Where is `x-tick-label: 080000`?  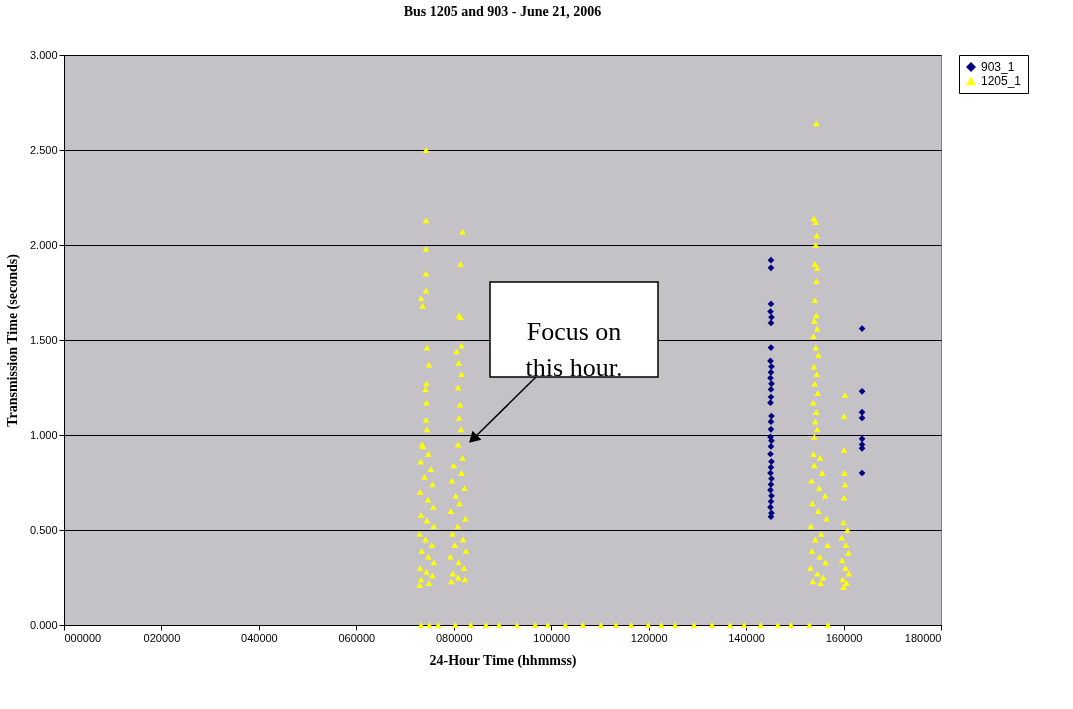 x-tick-label: 080000 is located at coordinates (454, 637).